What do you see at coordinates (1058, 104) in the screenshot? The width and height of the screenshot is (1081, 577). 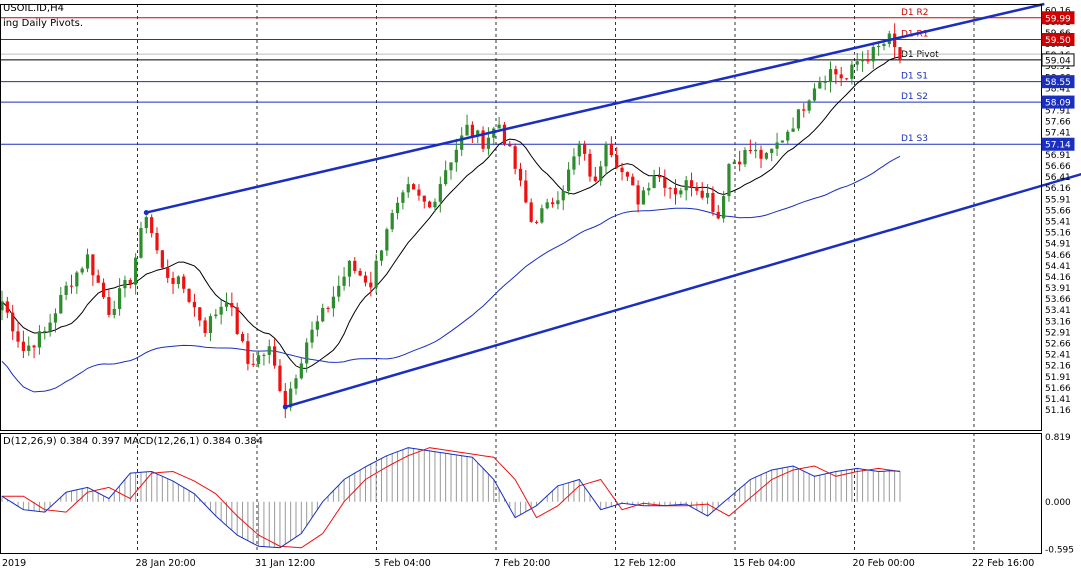 I see `price-tag-text: 58.09` at bounding box center [1058, 104].